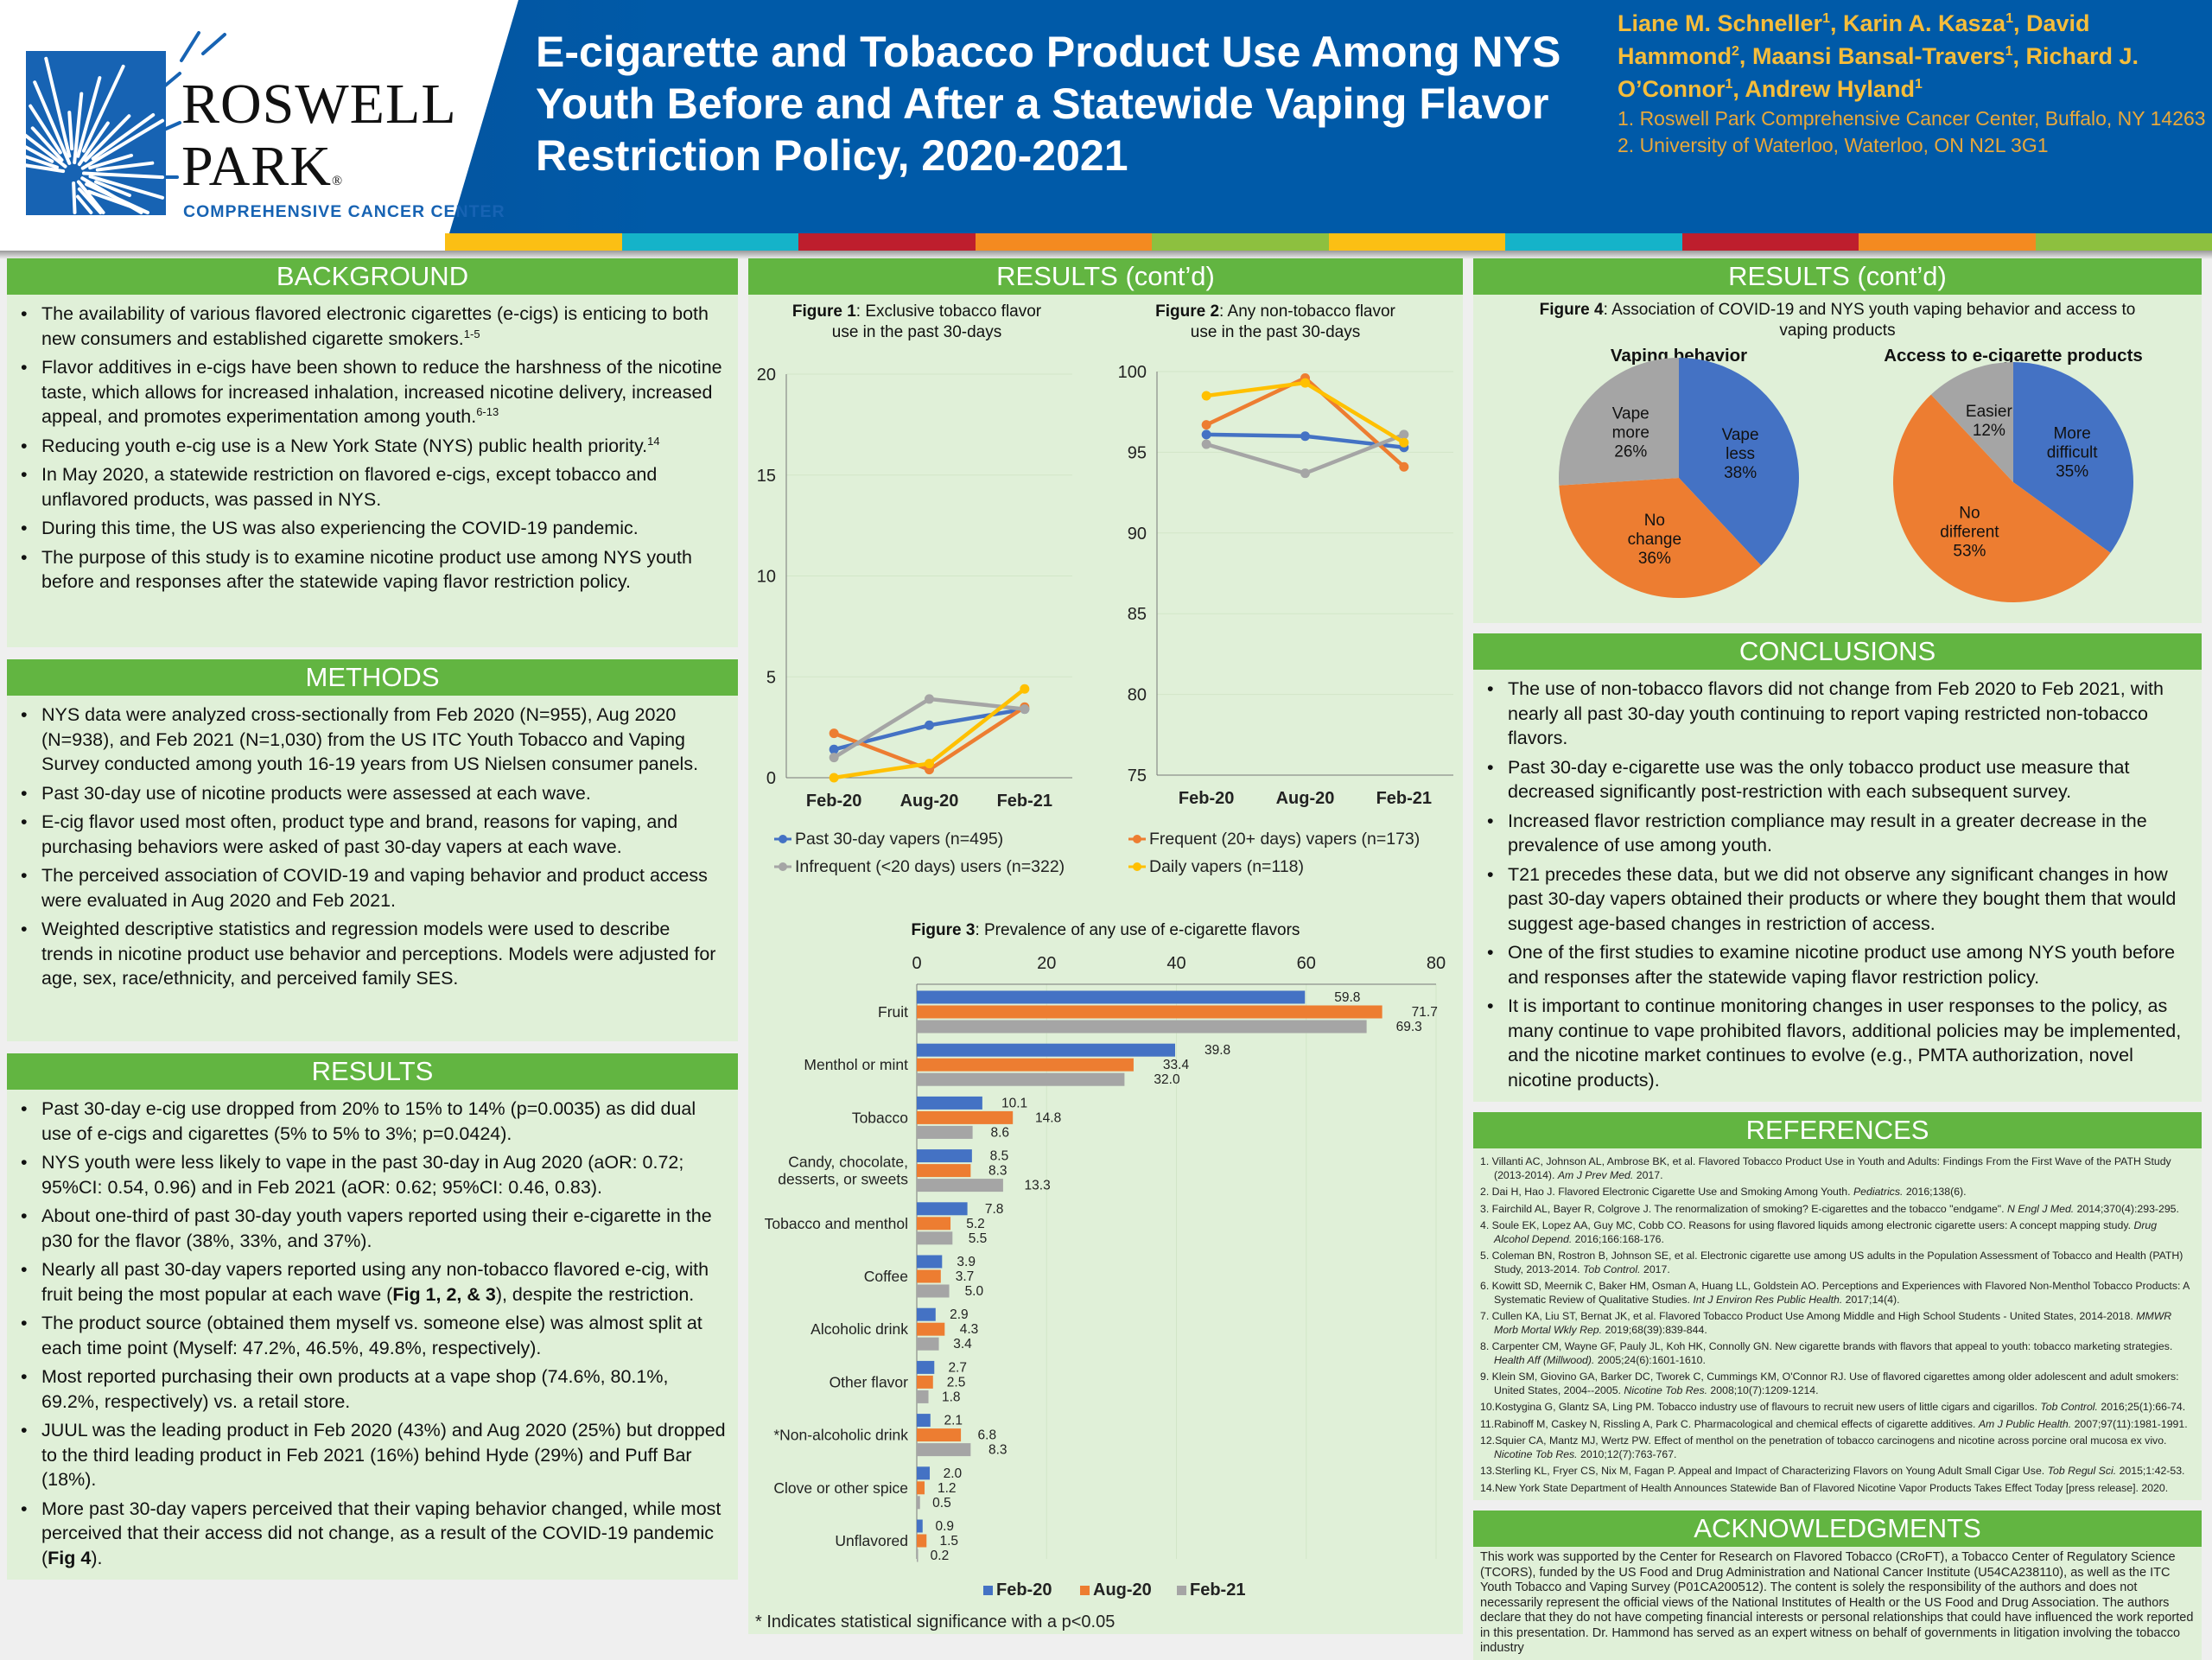 Image resolution: width=2212 pixels, height=1660 pixels. I want to click on x-tick-label: Aug-20, so click(929, 801).